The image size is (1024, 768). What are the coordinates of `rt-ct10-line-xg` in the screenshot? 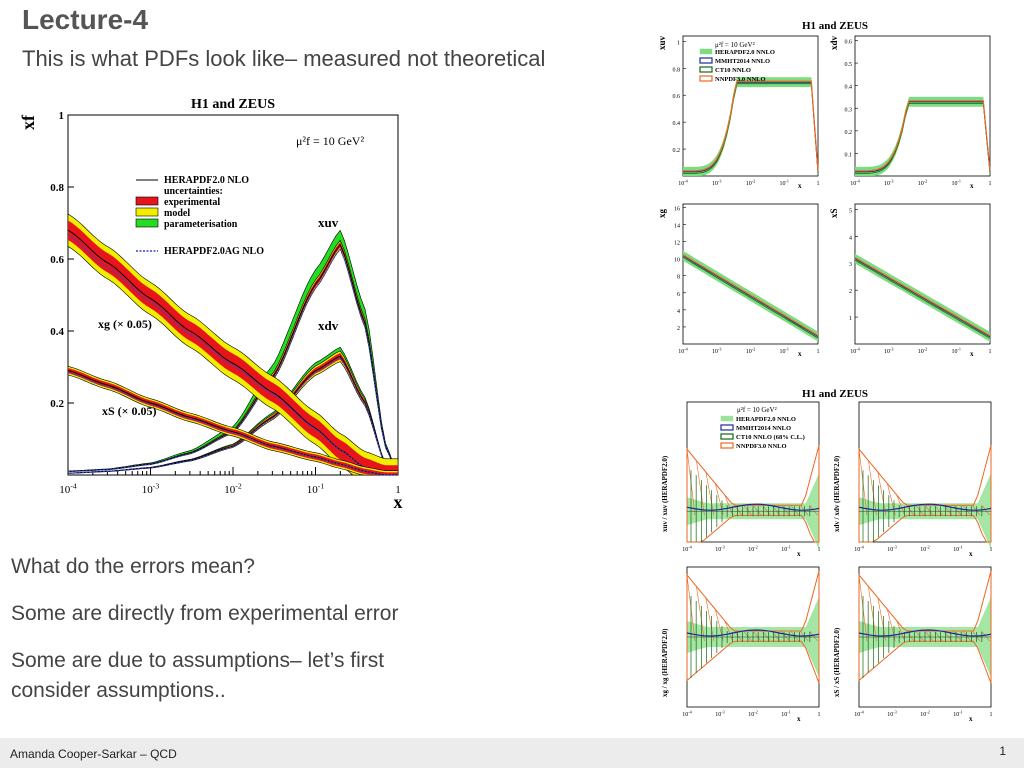 It's located at (750, 297).